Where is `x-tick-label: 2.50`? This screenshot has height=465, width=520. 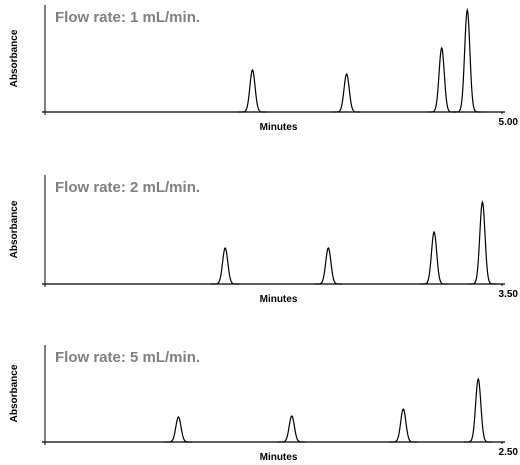 x-tick-label: 2.50 is located at coordinates (509, 452).